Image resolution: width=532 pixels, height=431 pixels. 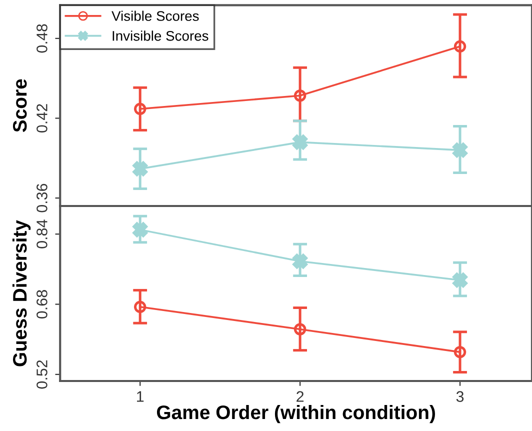 What do you see at coordinates (42, 374) in the screenshot?
I see `y-tick-label: 0.52` at bounding box center [42, 374].